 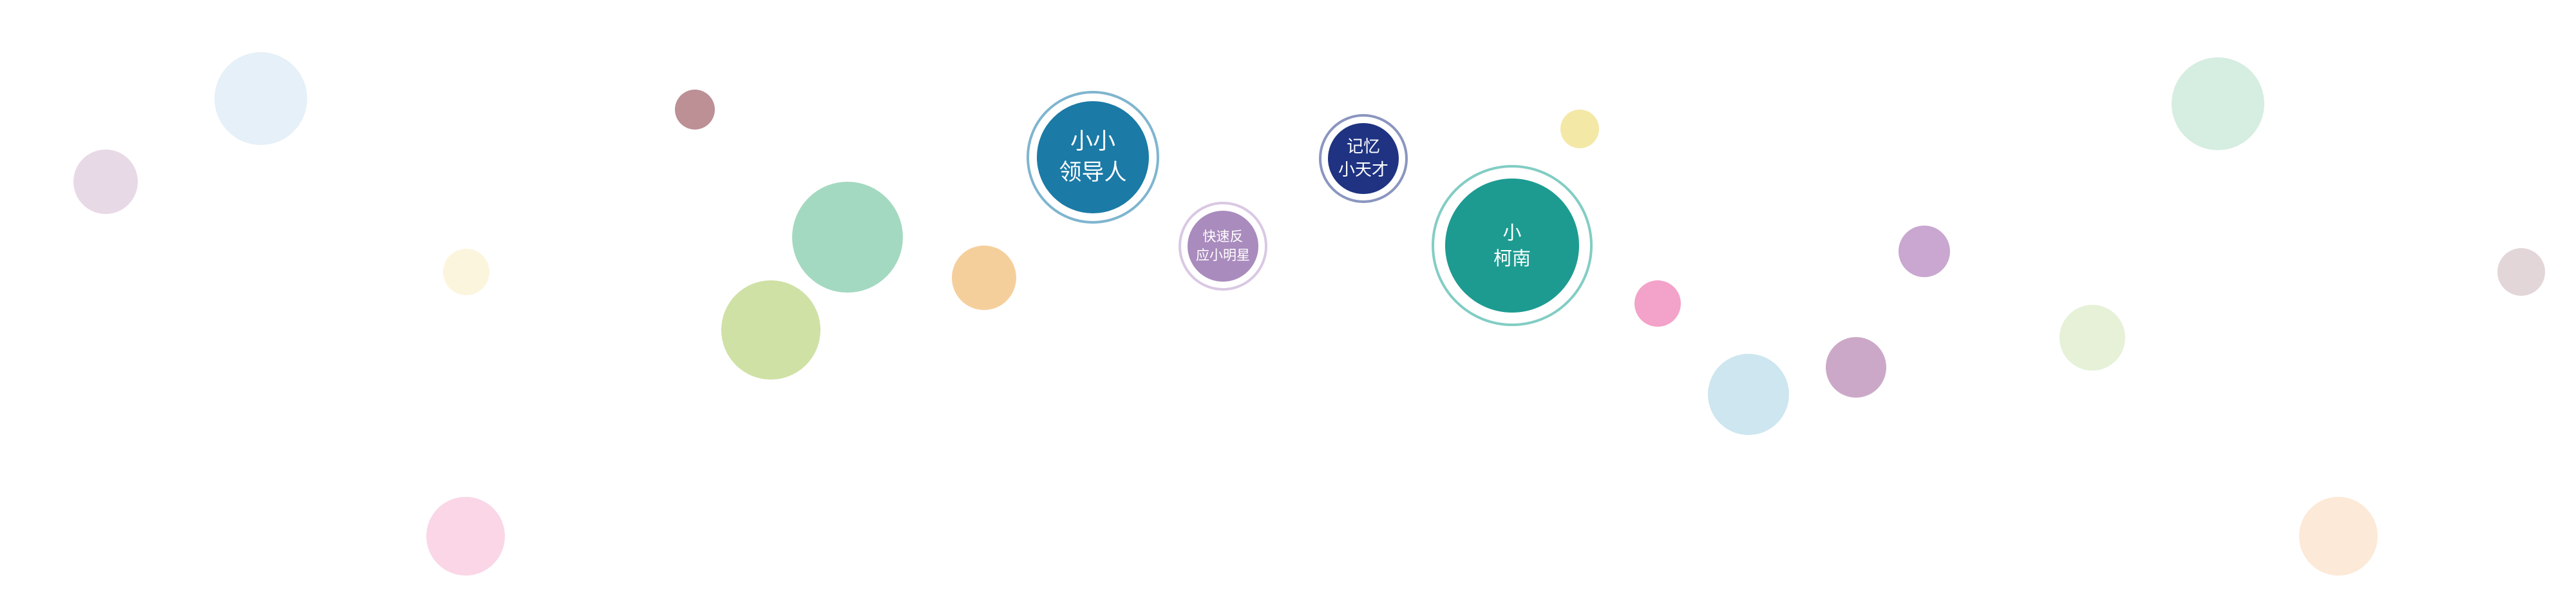 What do you see at coordinates (1223, 255) in the screenshot?
I see `badge-label-line2: 应小明星` at bounding box center [1223, 255].